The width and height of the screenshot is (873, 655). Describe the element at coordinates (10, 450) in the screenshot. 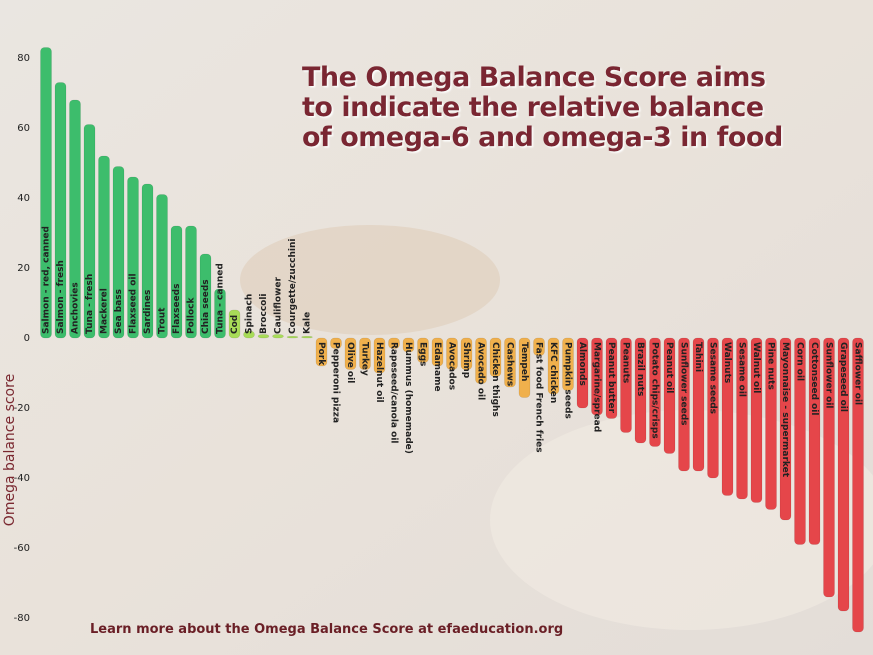

I see `y-axis-title: Omega balance score` at that location.